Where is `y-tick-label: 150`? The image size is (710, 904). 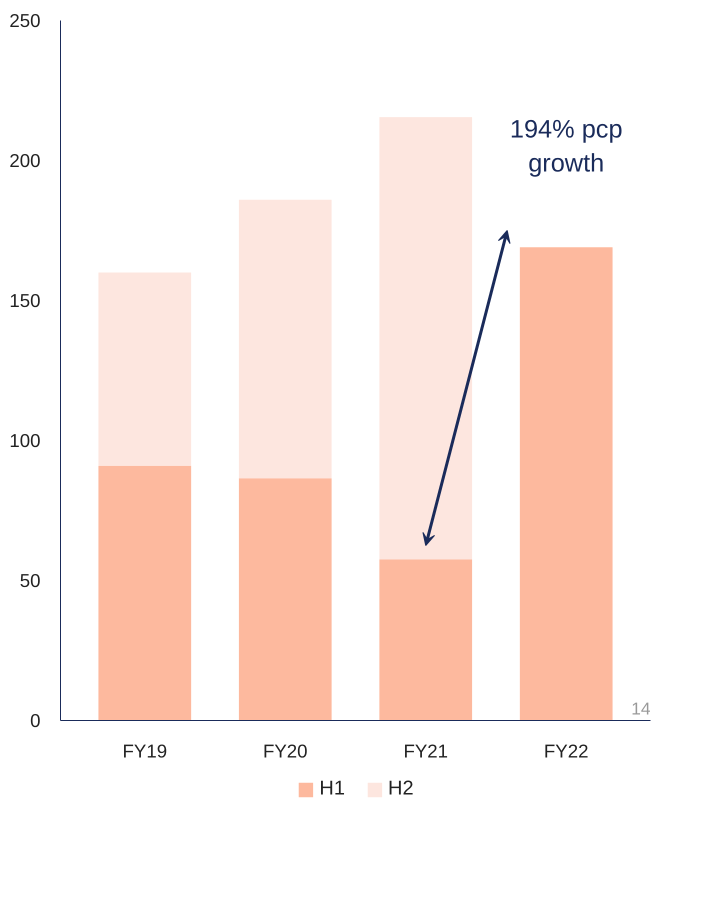 y-tick-label: 150 is located at coordinates (25, 300).